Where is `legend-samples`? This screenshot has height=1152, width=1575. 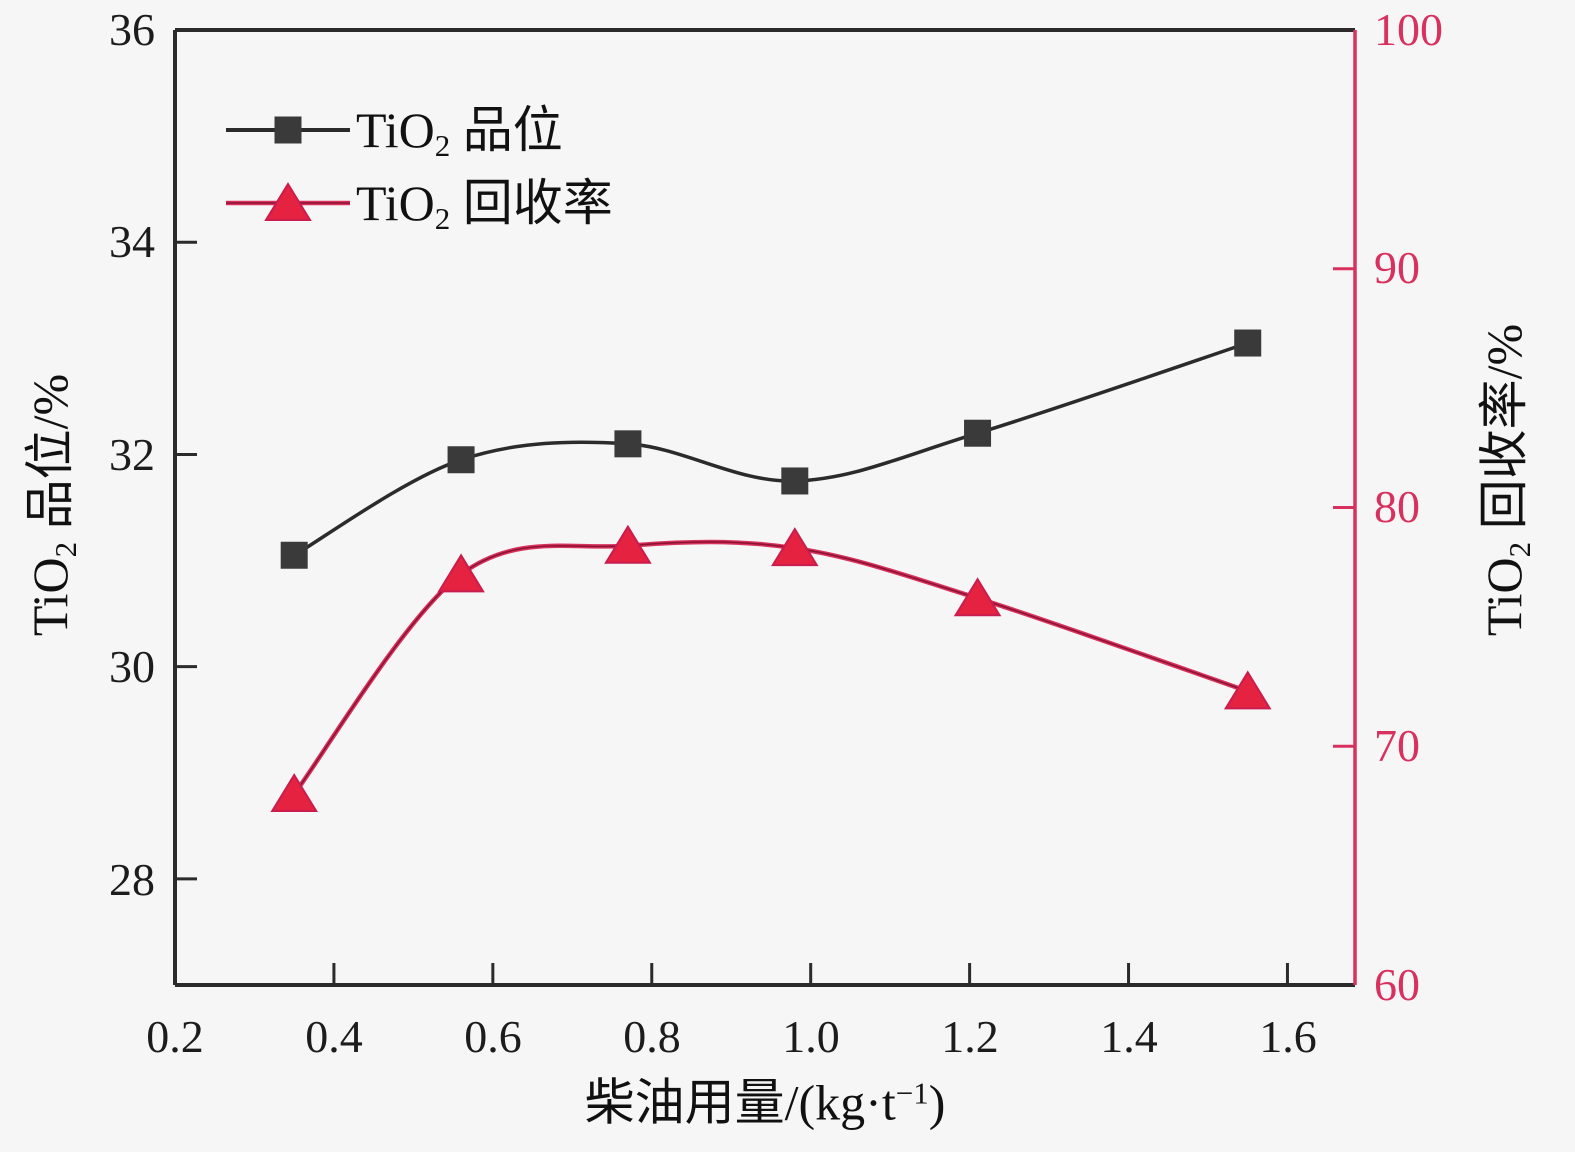
legend-samples is located at coordinates (288, 168).